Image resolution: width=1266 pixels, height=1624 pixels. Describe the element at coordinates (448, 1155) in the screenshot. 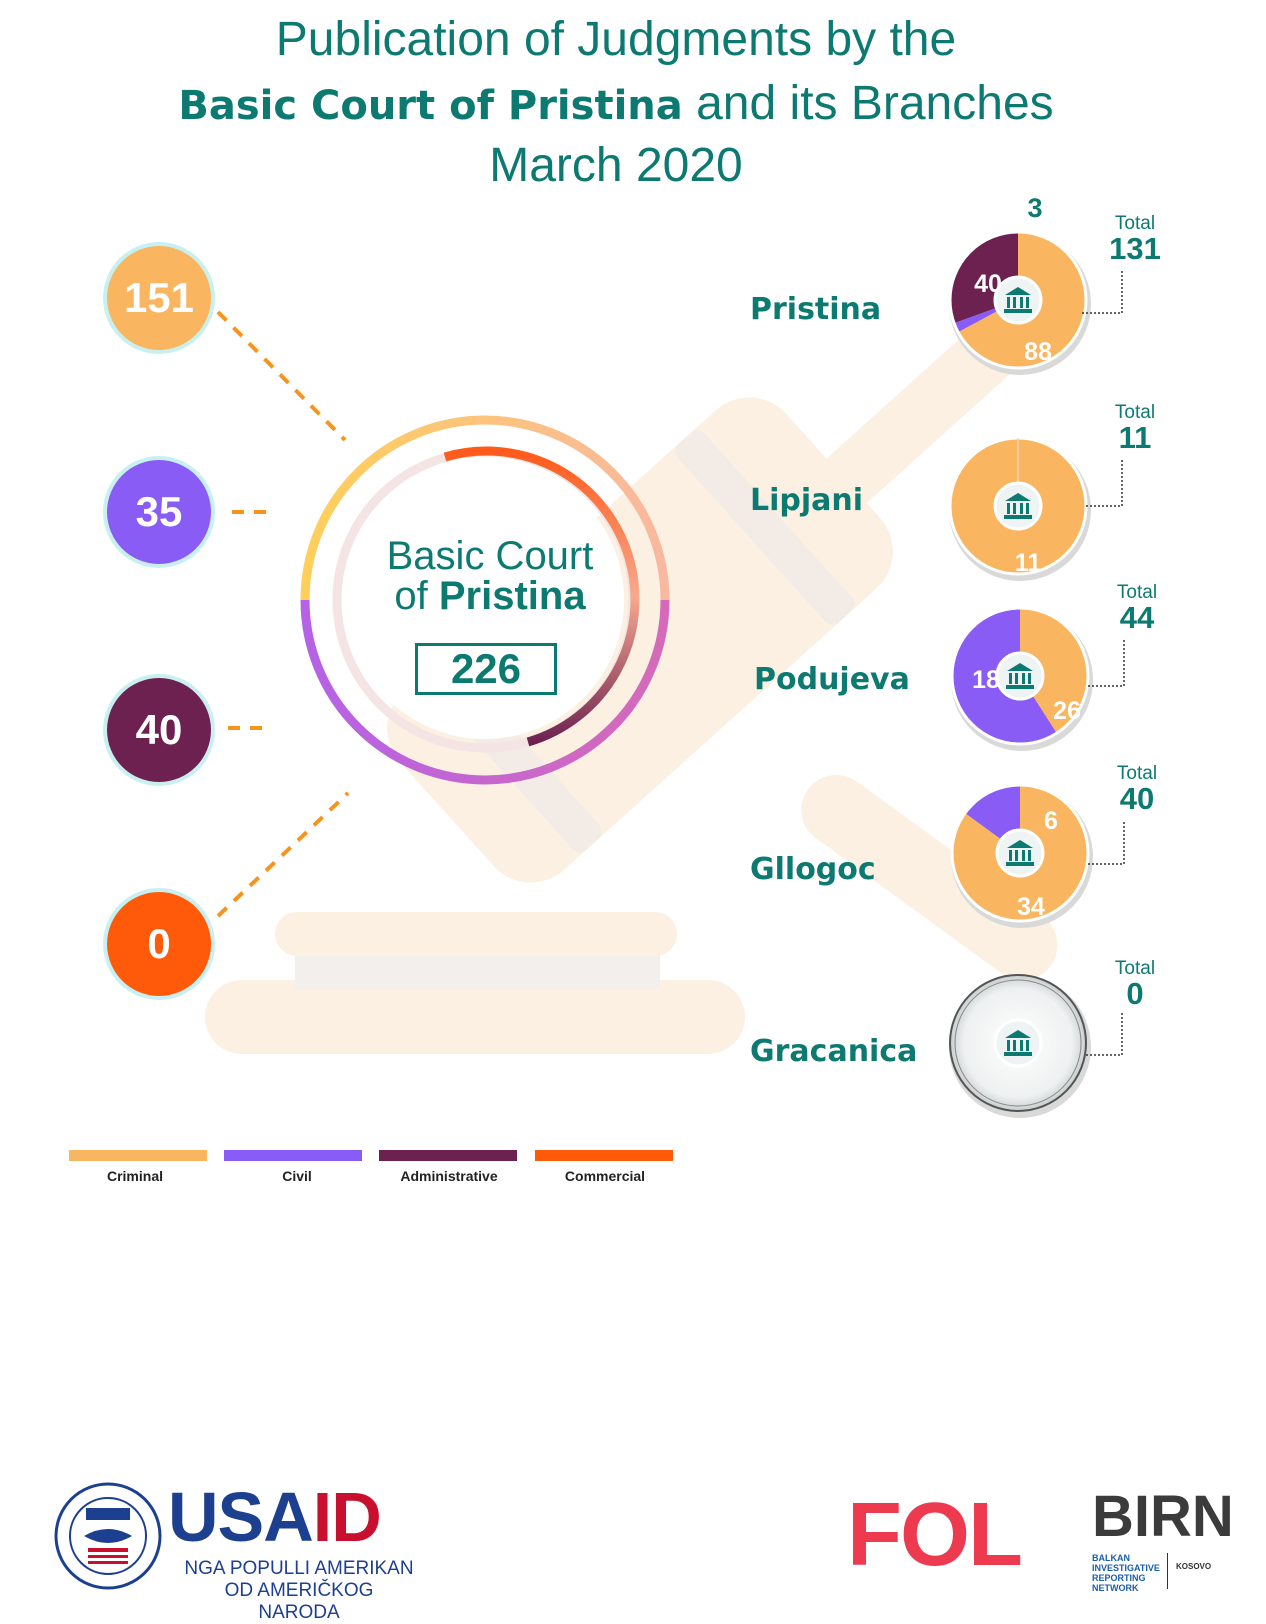

I see `legend-swatch-administrative` at that location.